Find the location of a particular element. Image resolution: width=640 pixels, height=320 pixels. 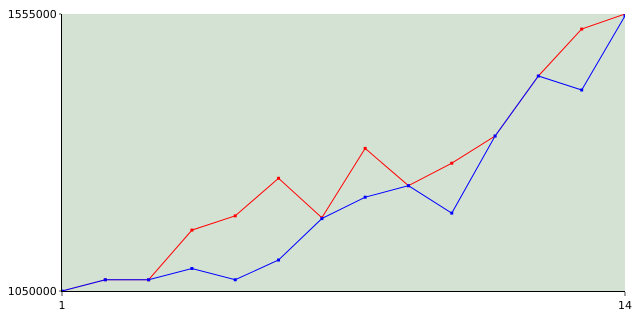

x-tick-label: 1 is located at coordinates (62, 305).